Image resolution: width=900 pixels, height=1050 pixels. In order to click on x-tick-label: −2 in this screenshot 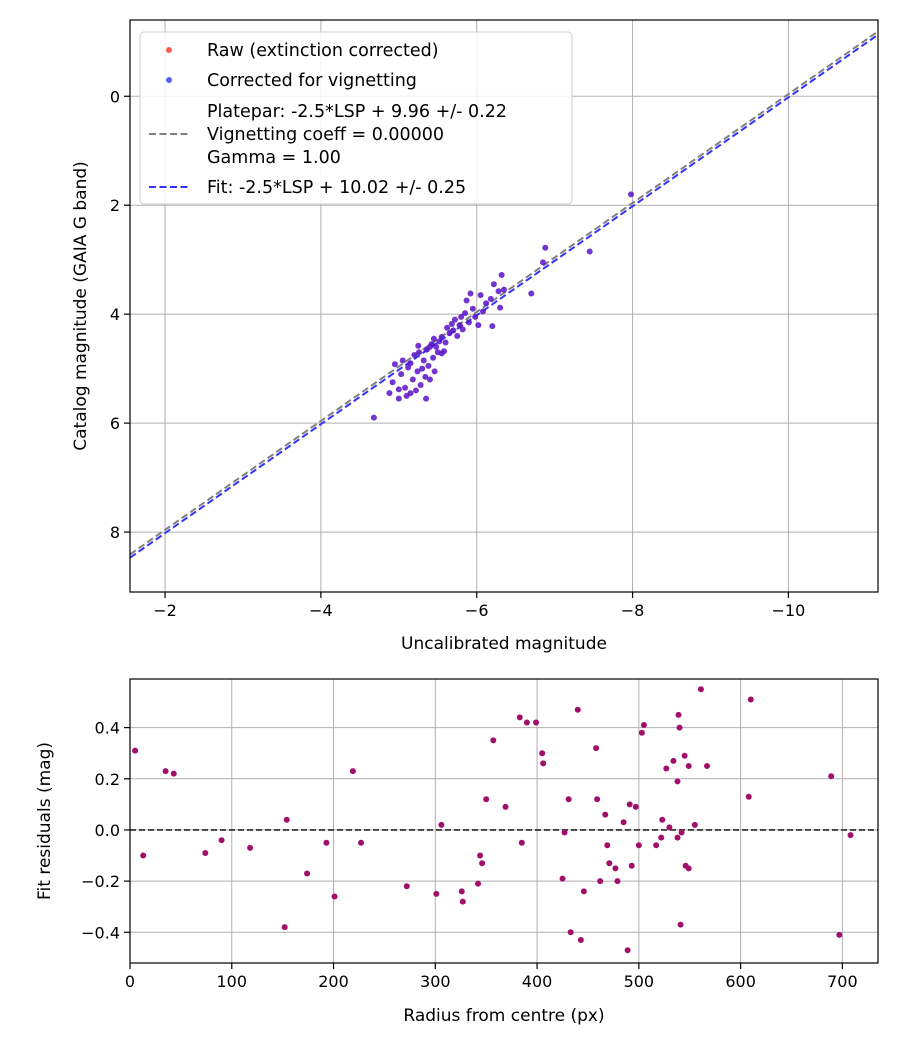, I will do `click(165, 610)`.